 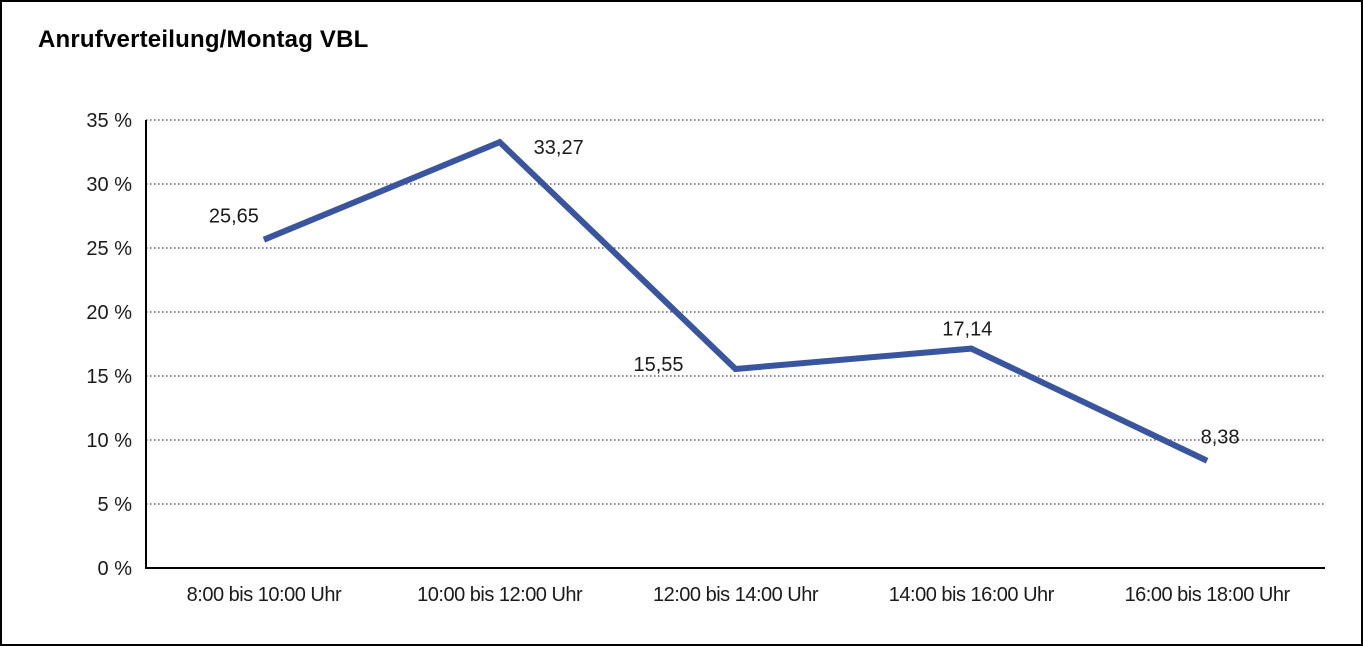 What do you see at coordinates (203, 39) in the screenshot?
I see `chart-title: Anrufverteilung/Montag VBL` at bounding box center [203, 39].